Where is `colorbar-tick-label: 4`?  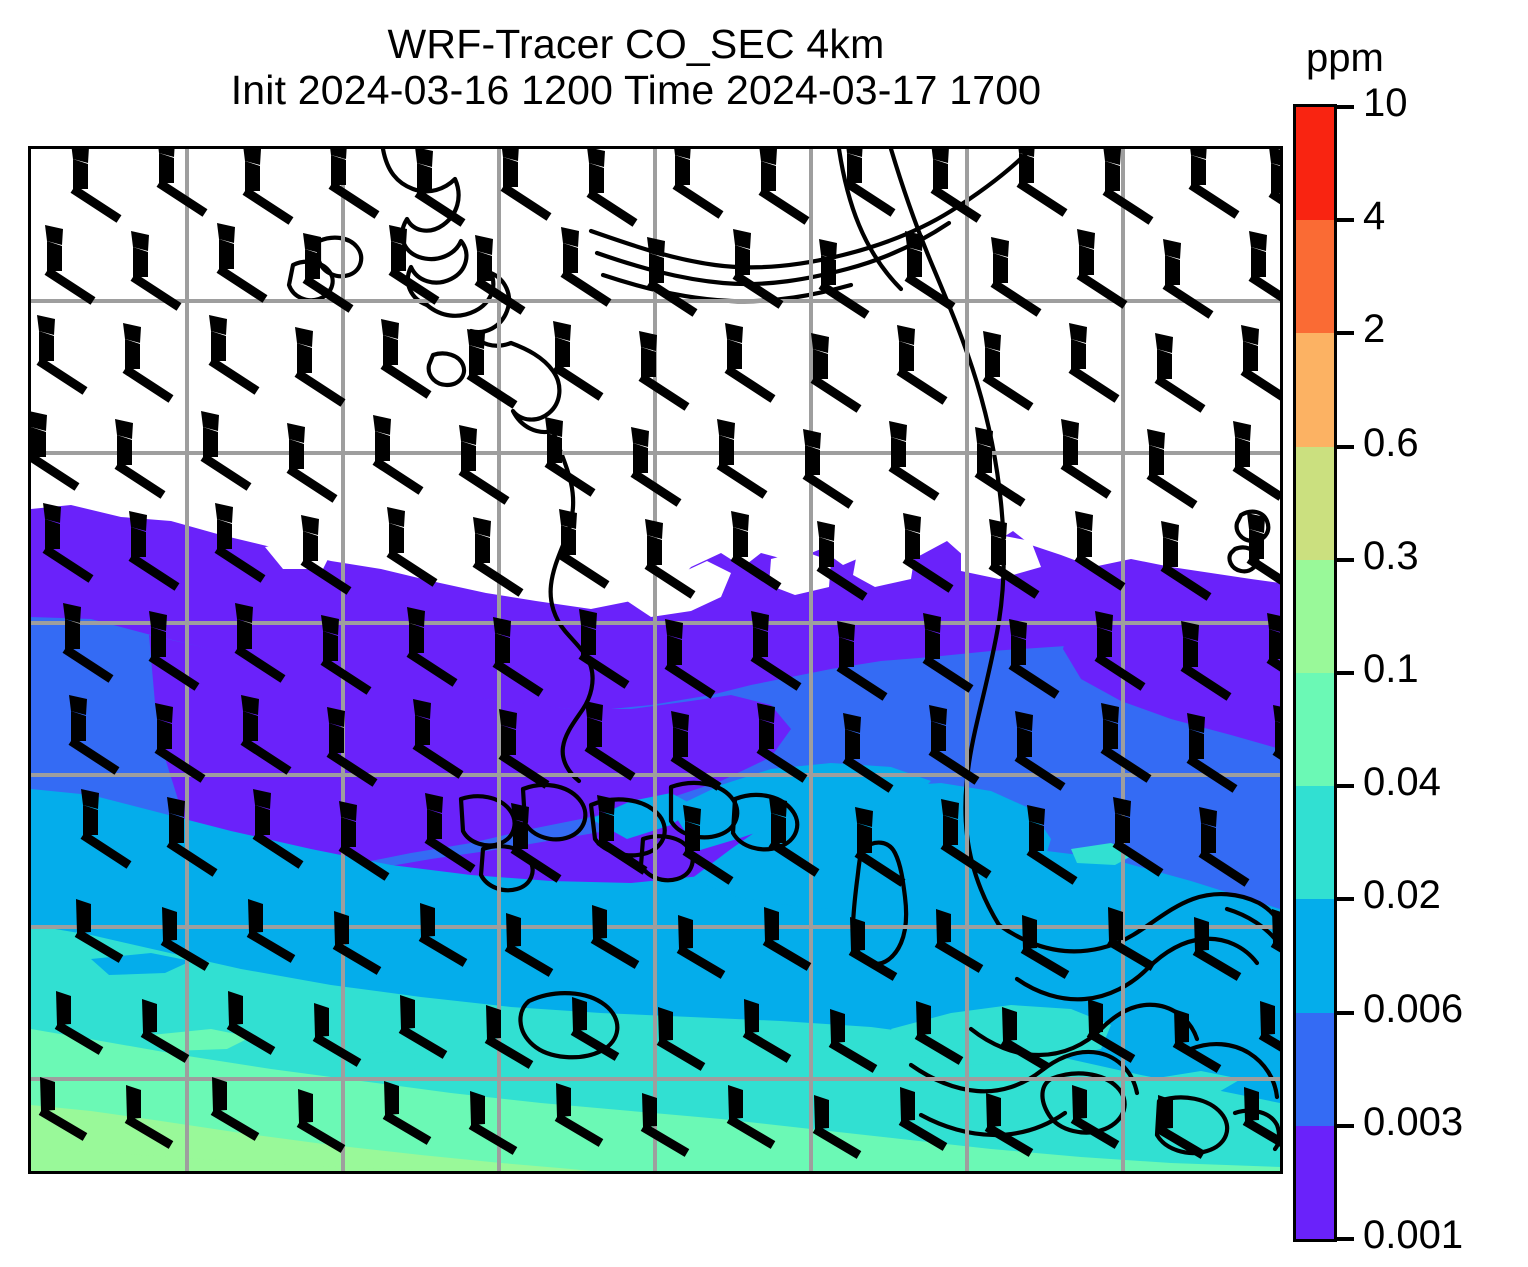 colorbar-tick-label: 4 is located at coordinates (1374, 216).